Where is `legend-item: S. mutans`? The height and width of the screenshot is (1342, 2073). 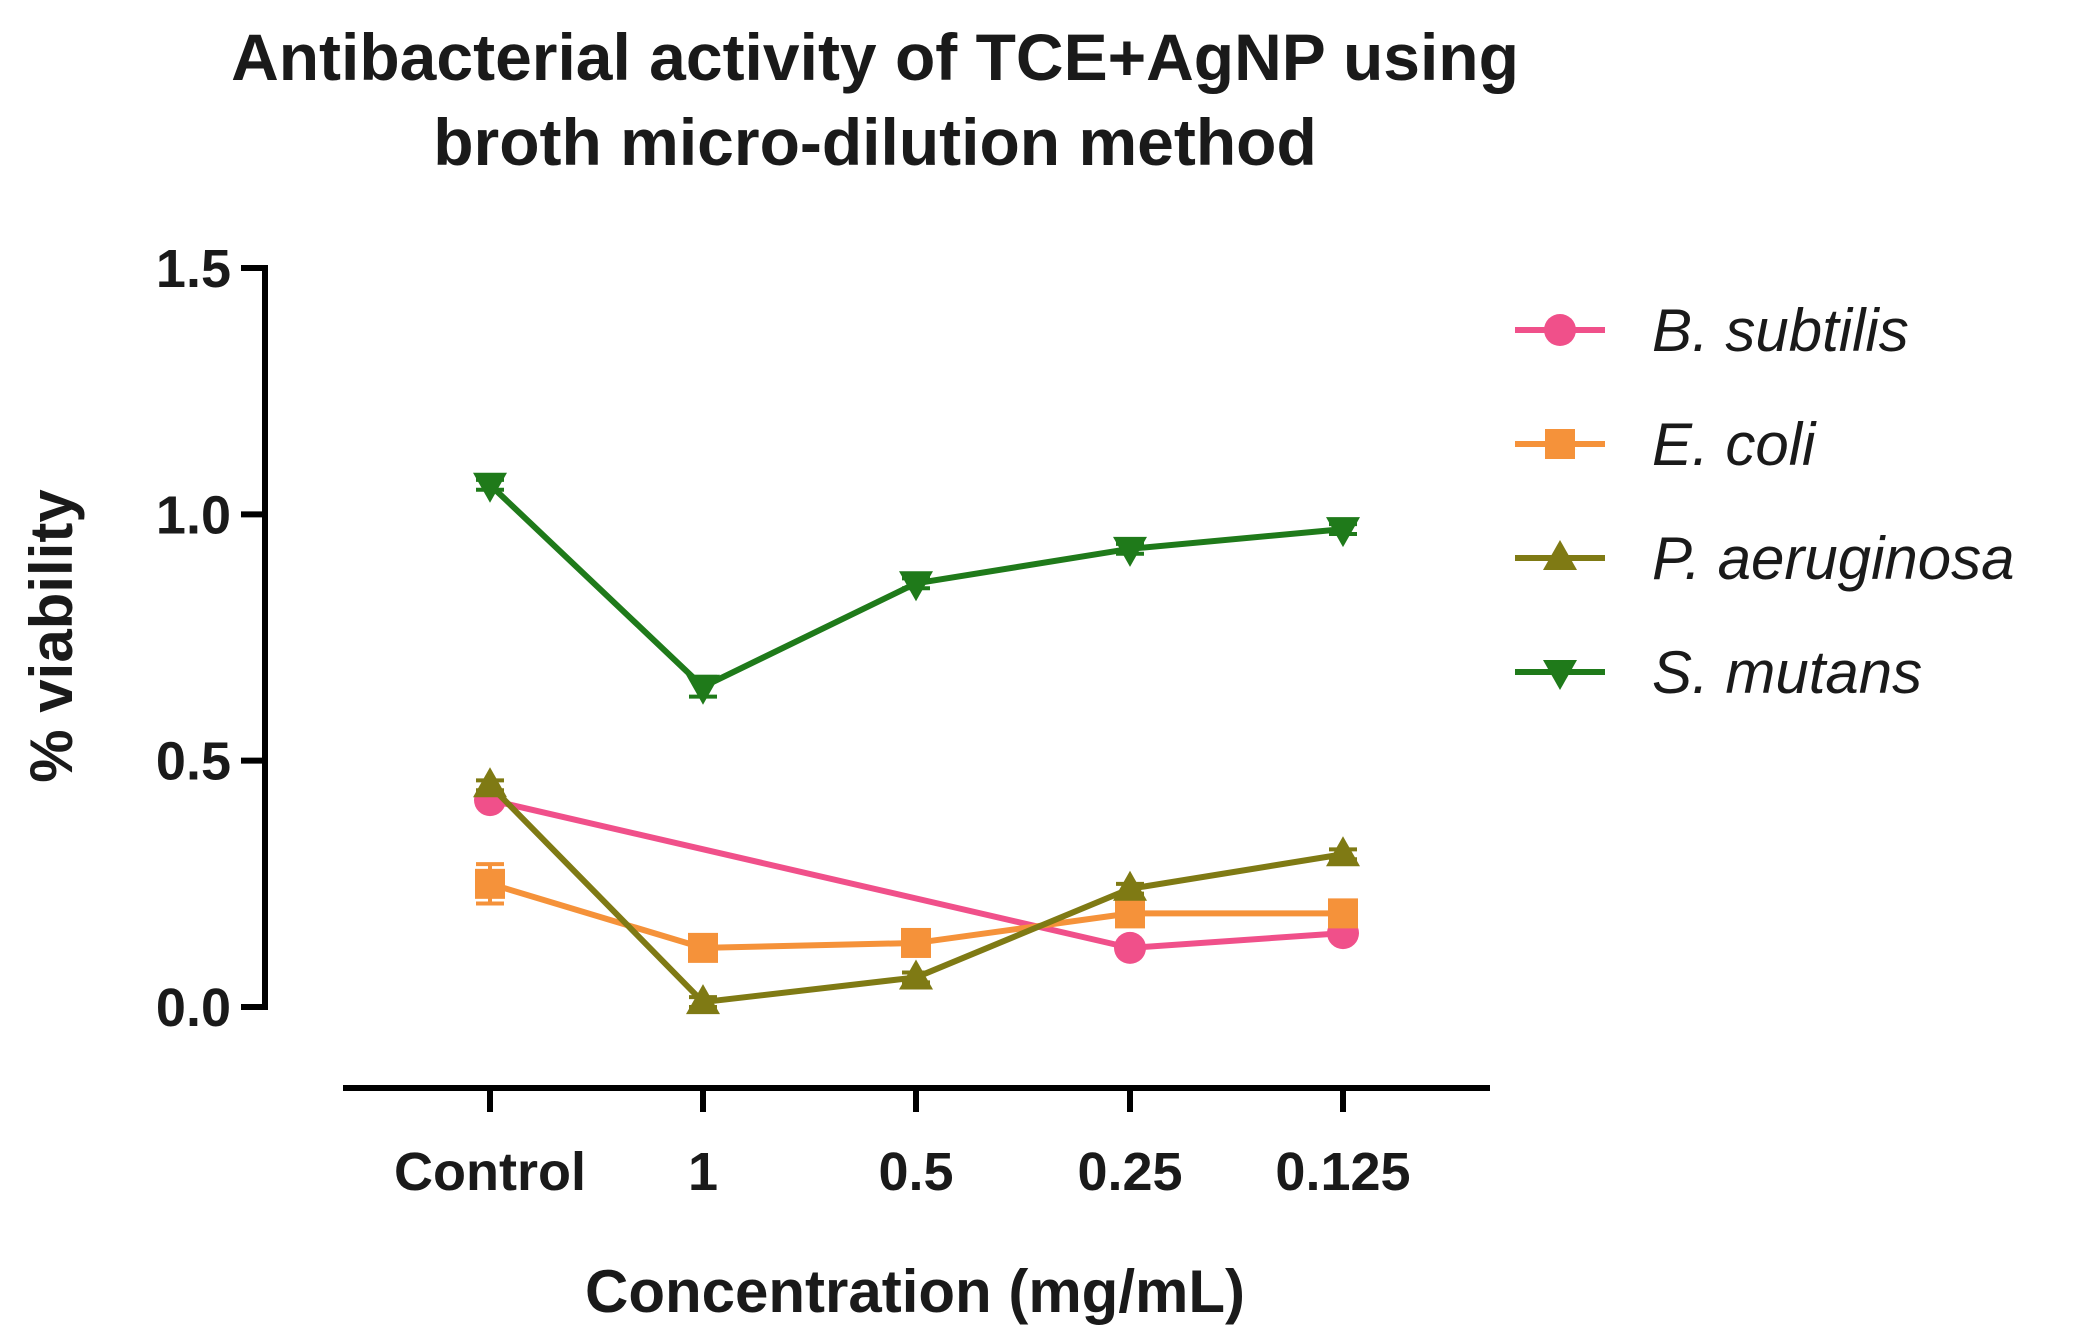 legend-item: S. mutans is located at coordinates (1718, 672).